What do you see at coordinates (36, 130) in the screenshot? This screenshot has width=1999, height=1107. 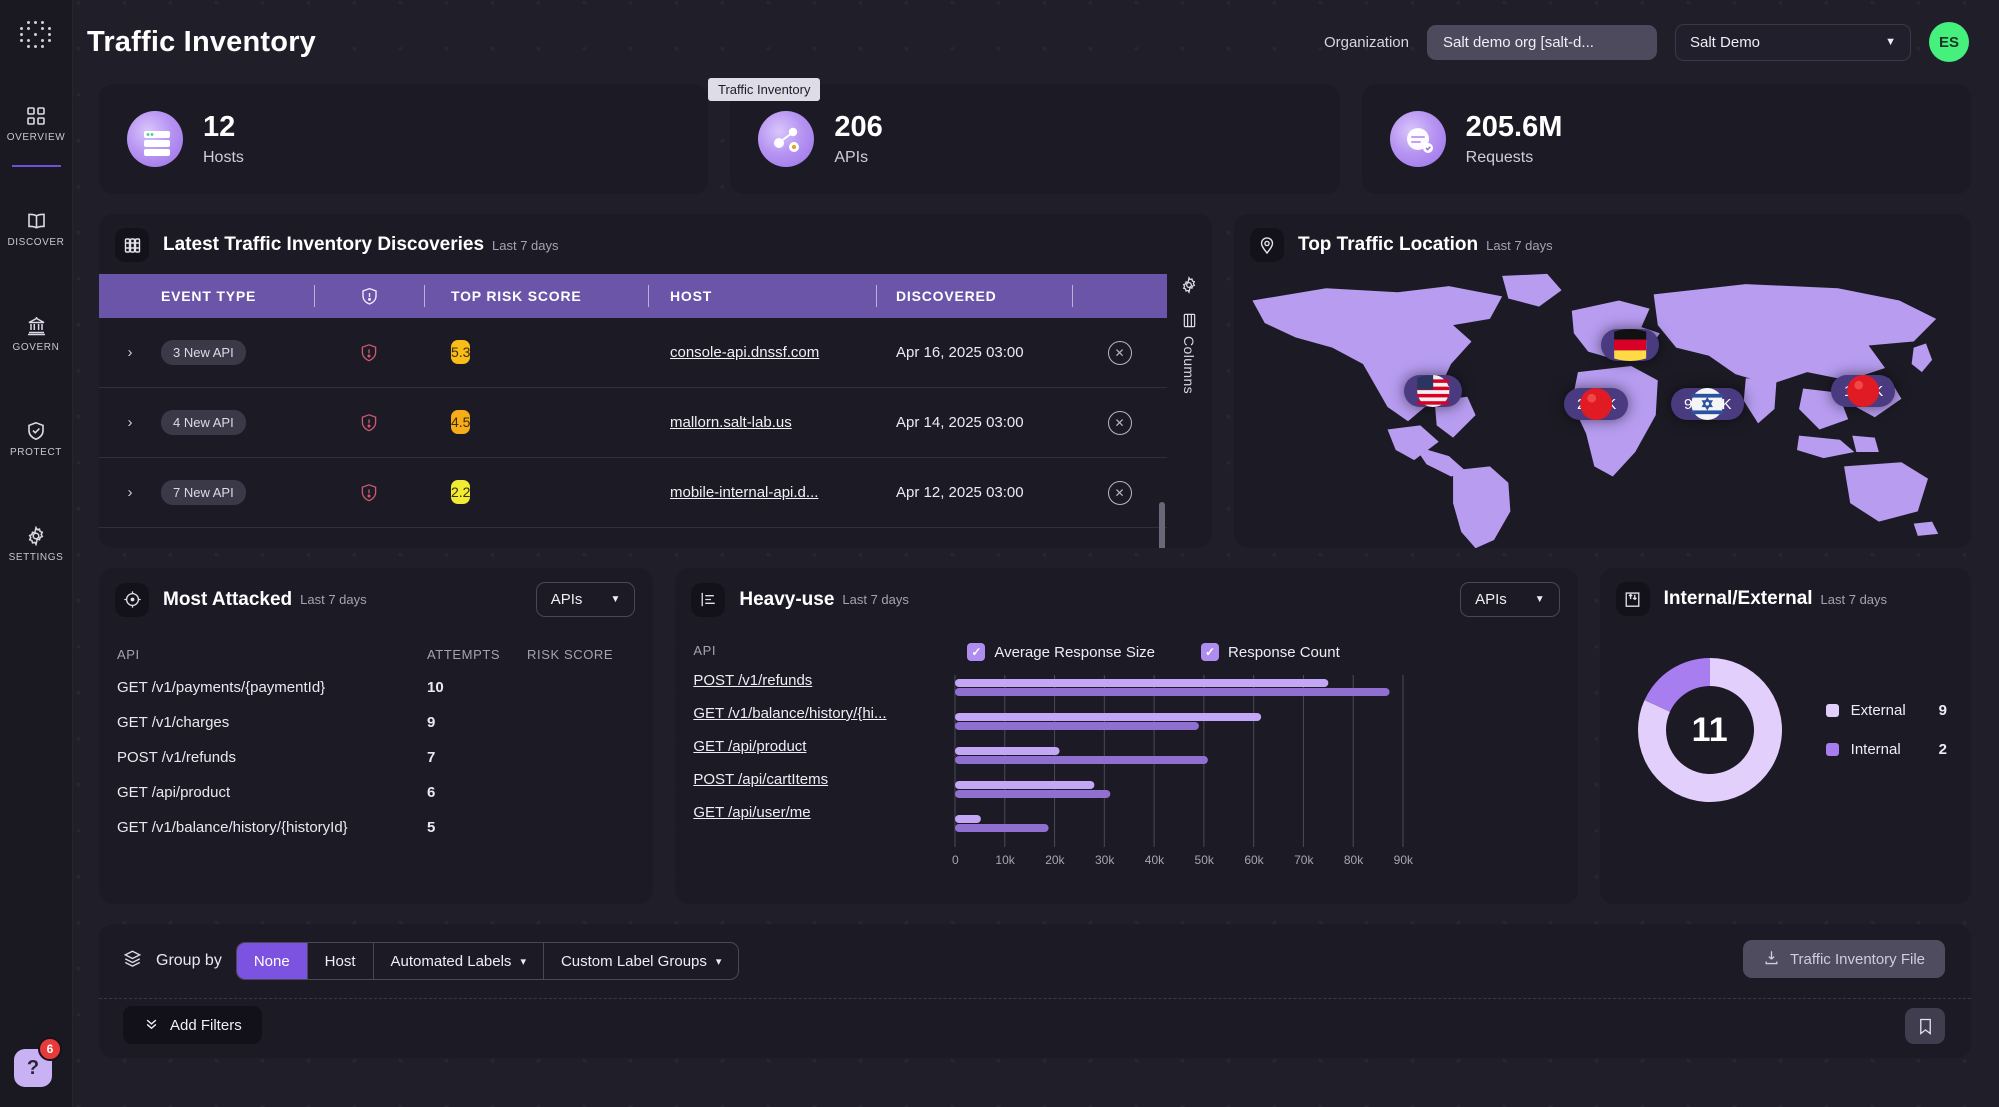 I see `sidebar-item-overview: OVERVIEW` at bounding box center [36, 130].